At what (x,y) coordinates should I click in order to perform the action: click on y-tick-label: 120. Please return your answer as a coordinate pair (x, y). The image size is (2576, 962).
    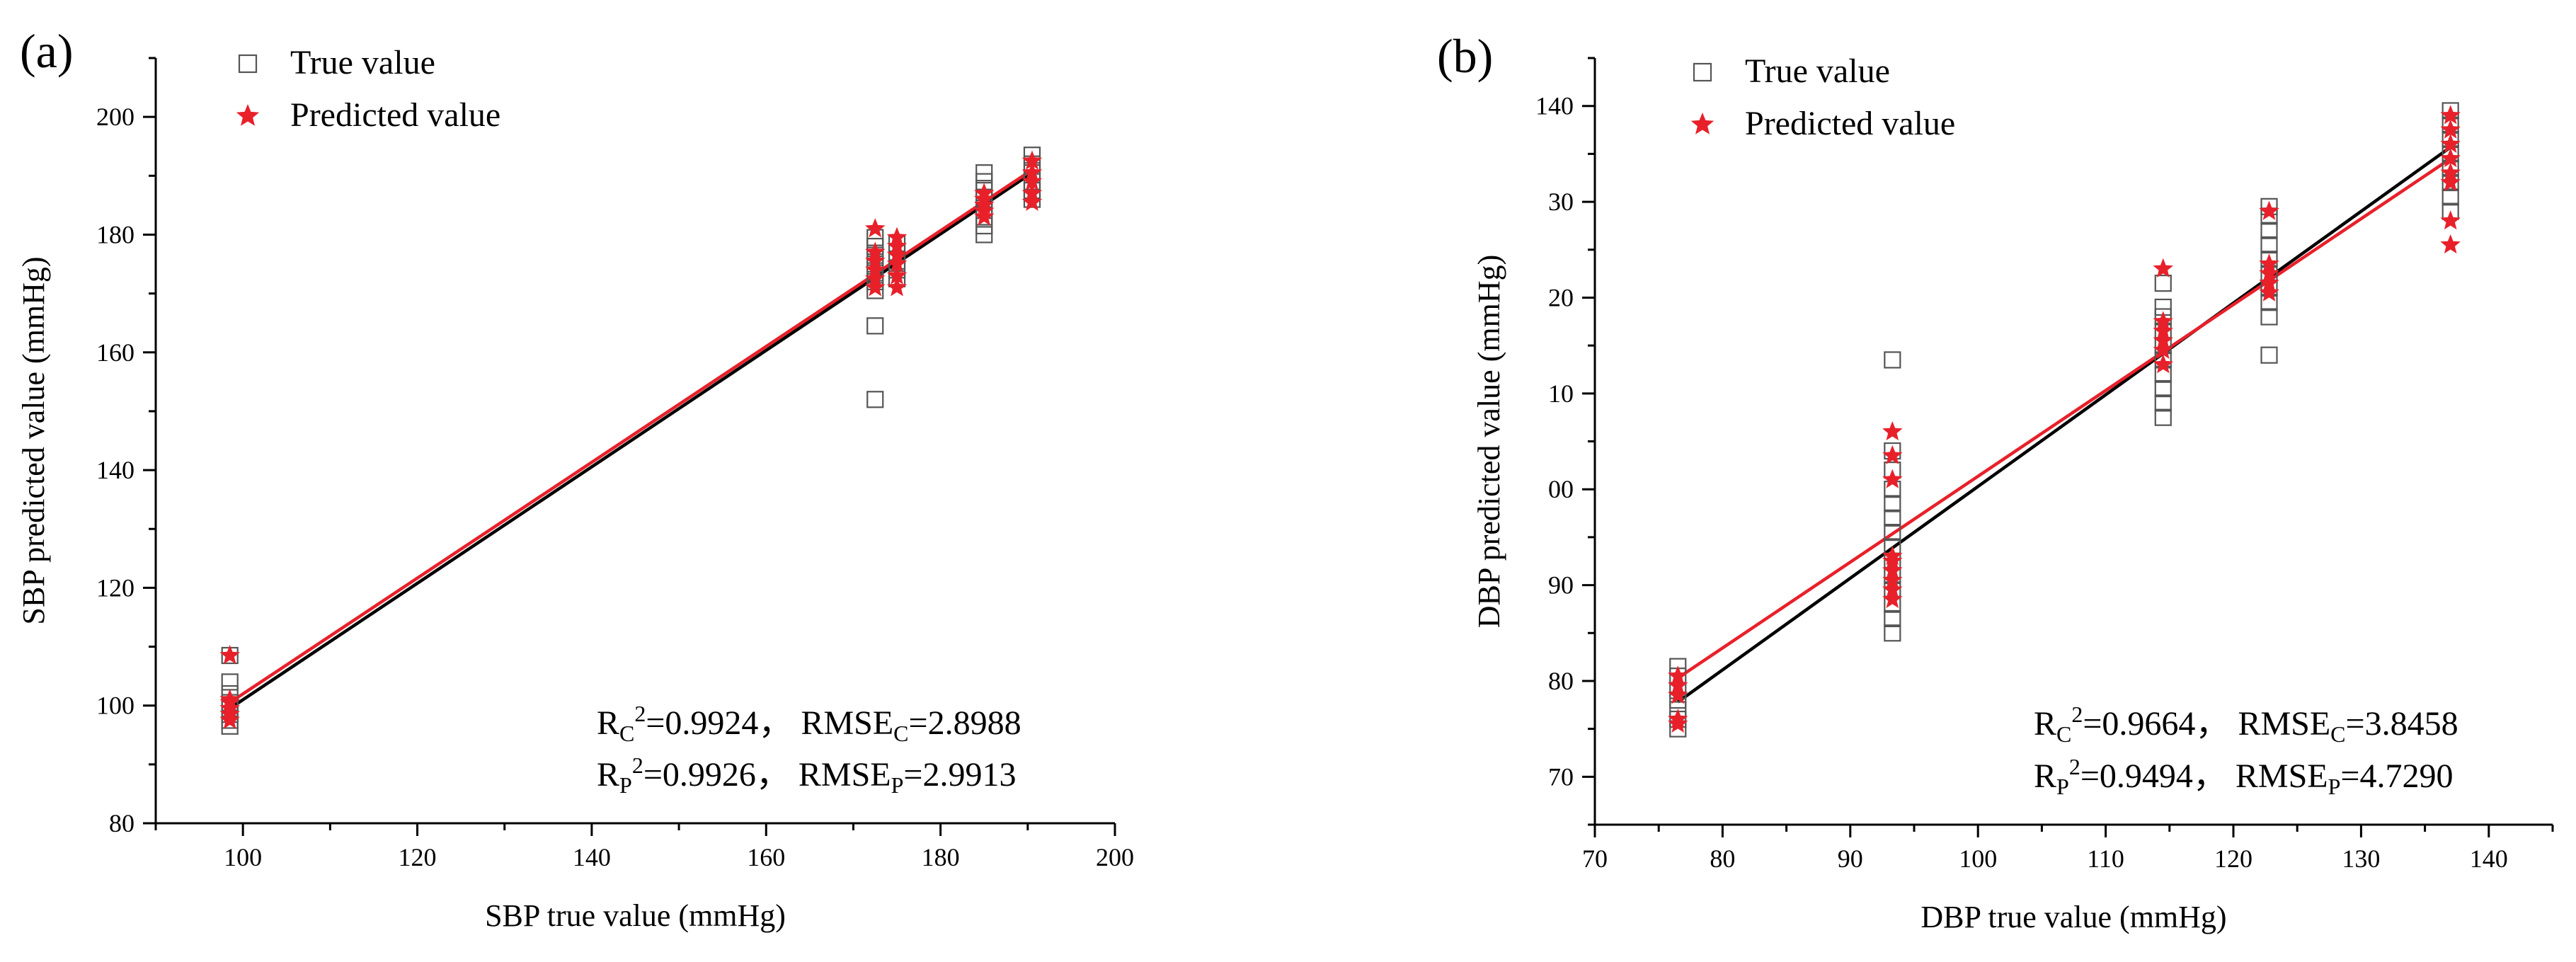
    Looking at the image, I should click on (115, 587).